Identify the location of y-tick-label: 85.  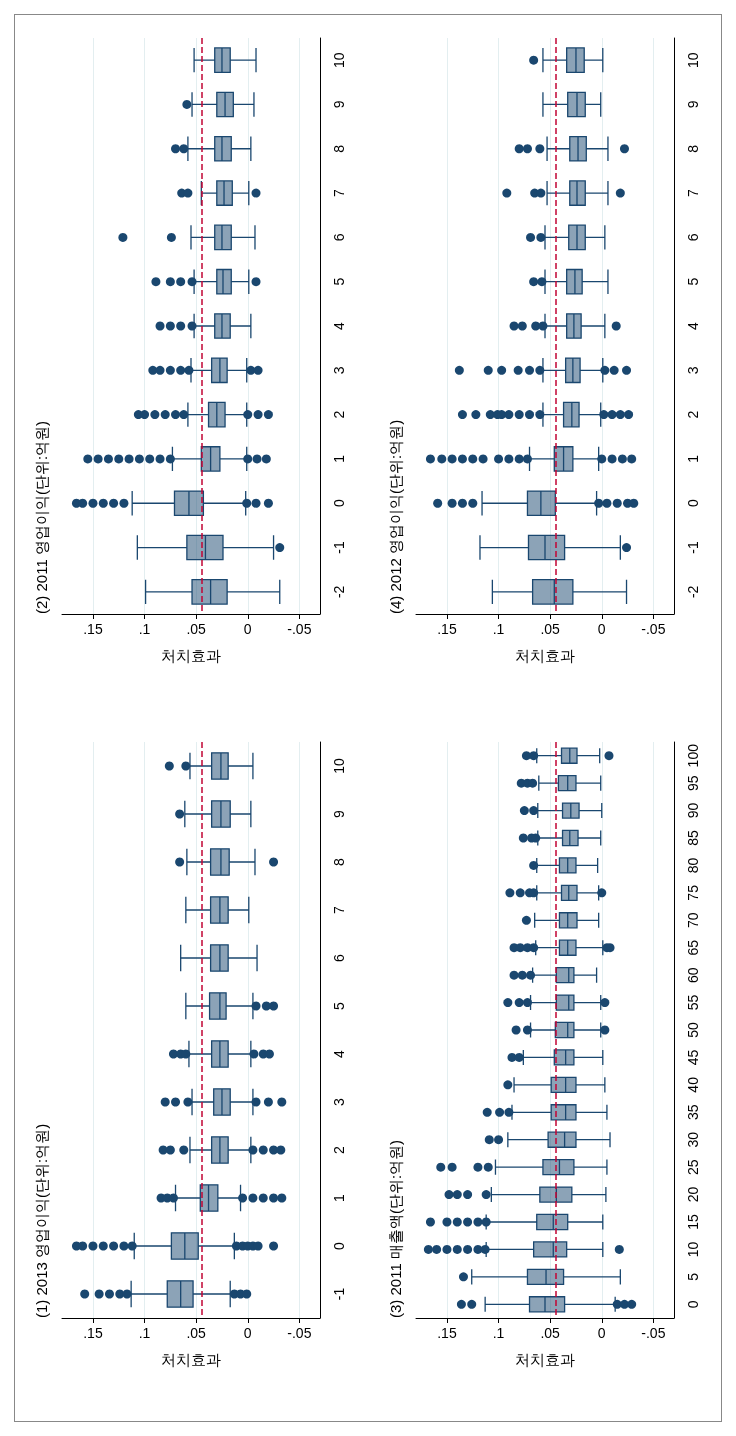
(693, 838).